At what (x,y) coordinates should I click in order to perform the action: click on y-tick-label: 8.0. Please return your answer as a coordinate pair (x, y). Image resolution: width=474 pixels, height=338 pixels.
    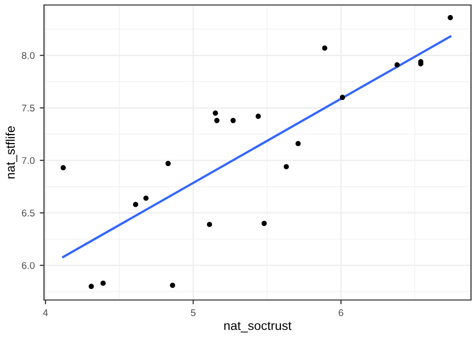
    Looking at the image, I should click on (28, 56).